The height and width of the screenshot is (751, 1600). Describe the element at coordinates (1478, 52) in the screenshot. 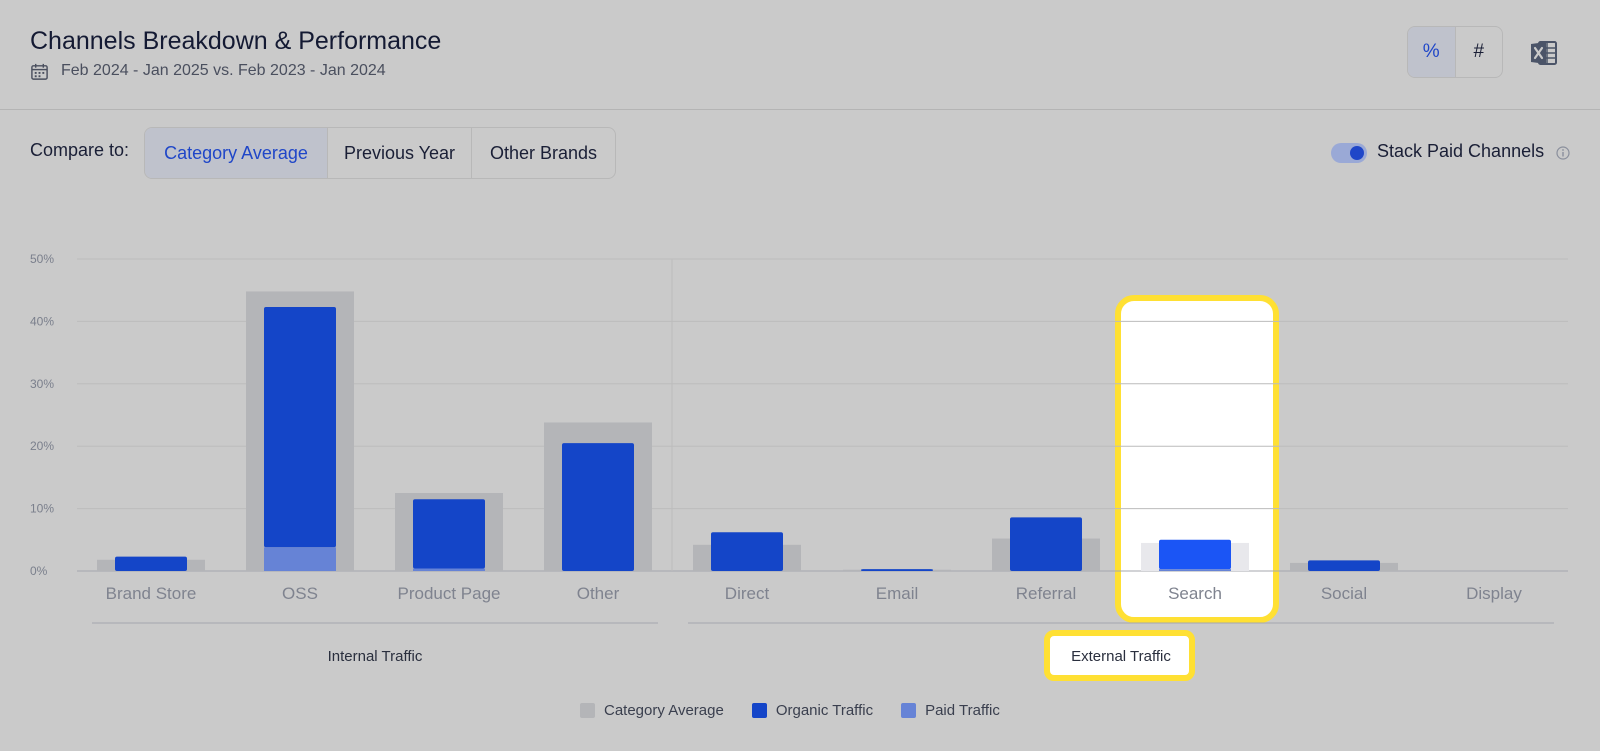

I see `number-button: #` at that location.